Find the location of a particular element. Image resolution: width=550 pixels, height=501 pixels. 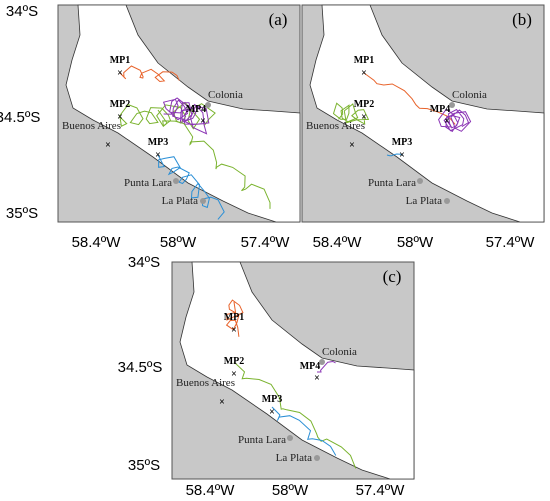

panel-label: (c) is located at coordinates (392, 276).